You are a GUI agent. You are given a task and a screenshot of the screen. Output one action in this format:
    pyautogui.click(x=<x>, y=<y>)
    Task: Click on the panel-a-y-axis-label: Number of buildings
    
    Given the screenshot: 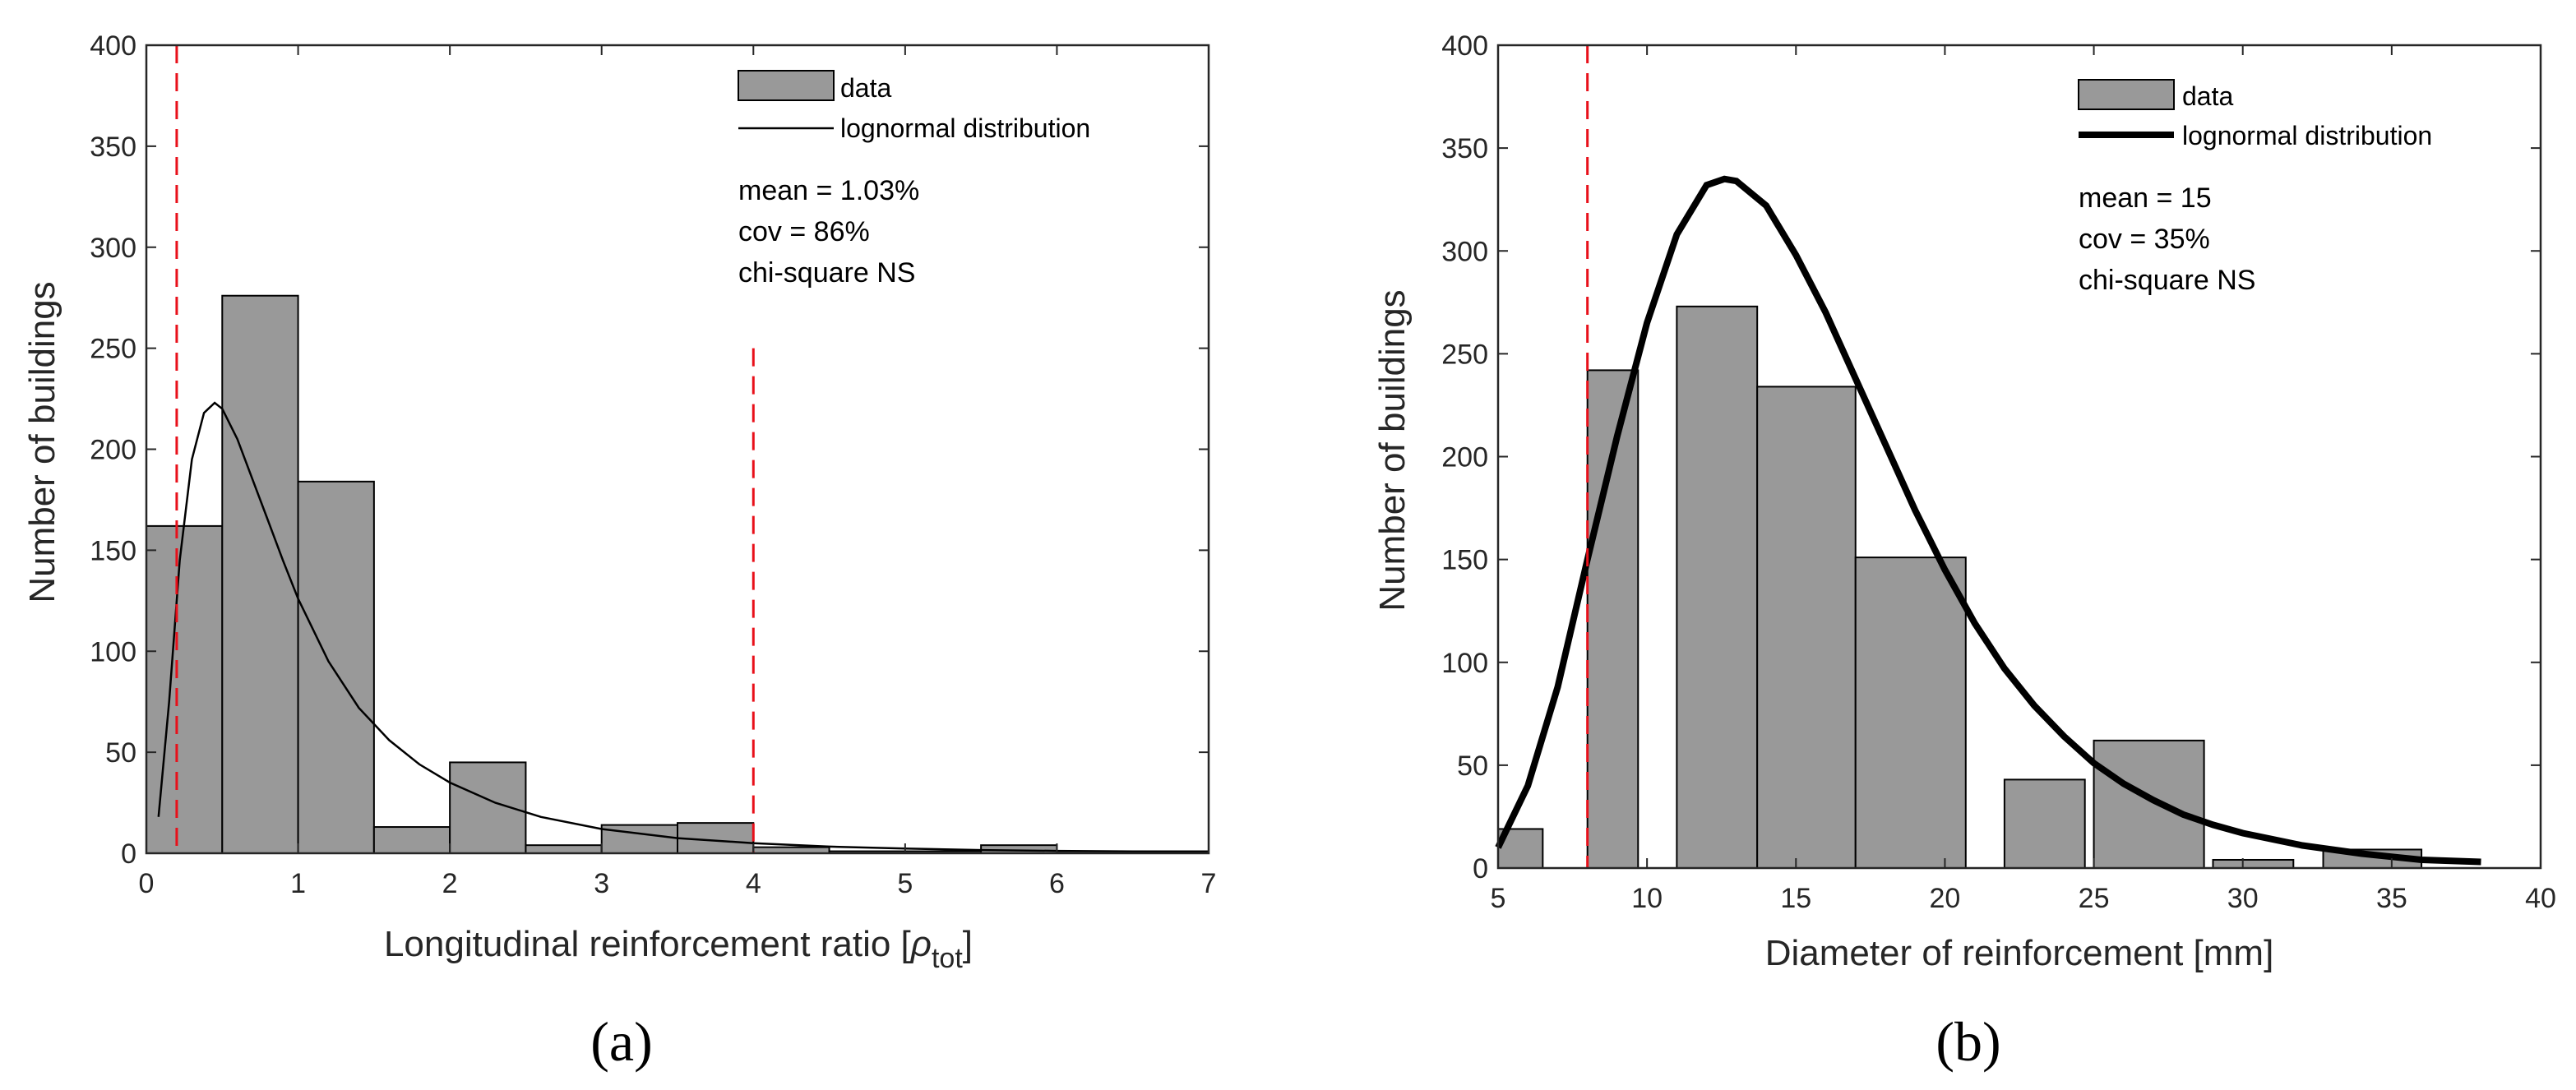 What is the action you would take?
    pyautogui.click(x=42, y=442)
    